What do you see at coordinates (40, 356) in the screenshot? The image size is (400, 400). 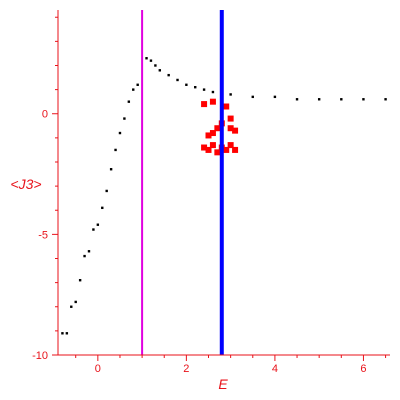 I see `y-tick-label--10: -10` at bounding box center [40, 356].